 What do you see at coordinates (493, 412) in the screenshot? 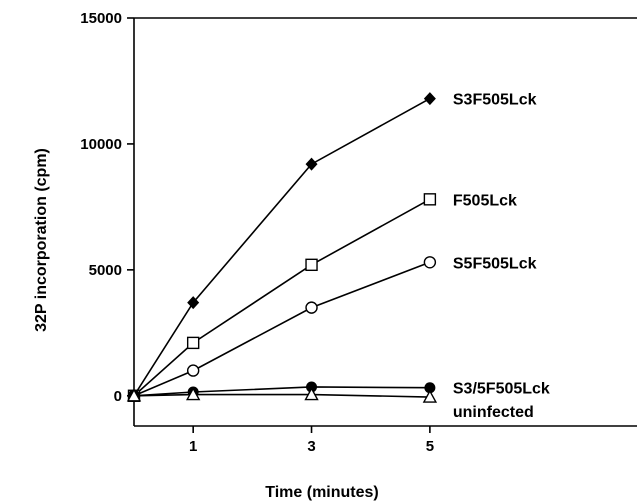
I see `series-label: uninfected` at bounding box center [493, 412].